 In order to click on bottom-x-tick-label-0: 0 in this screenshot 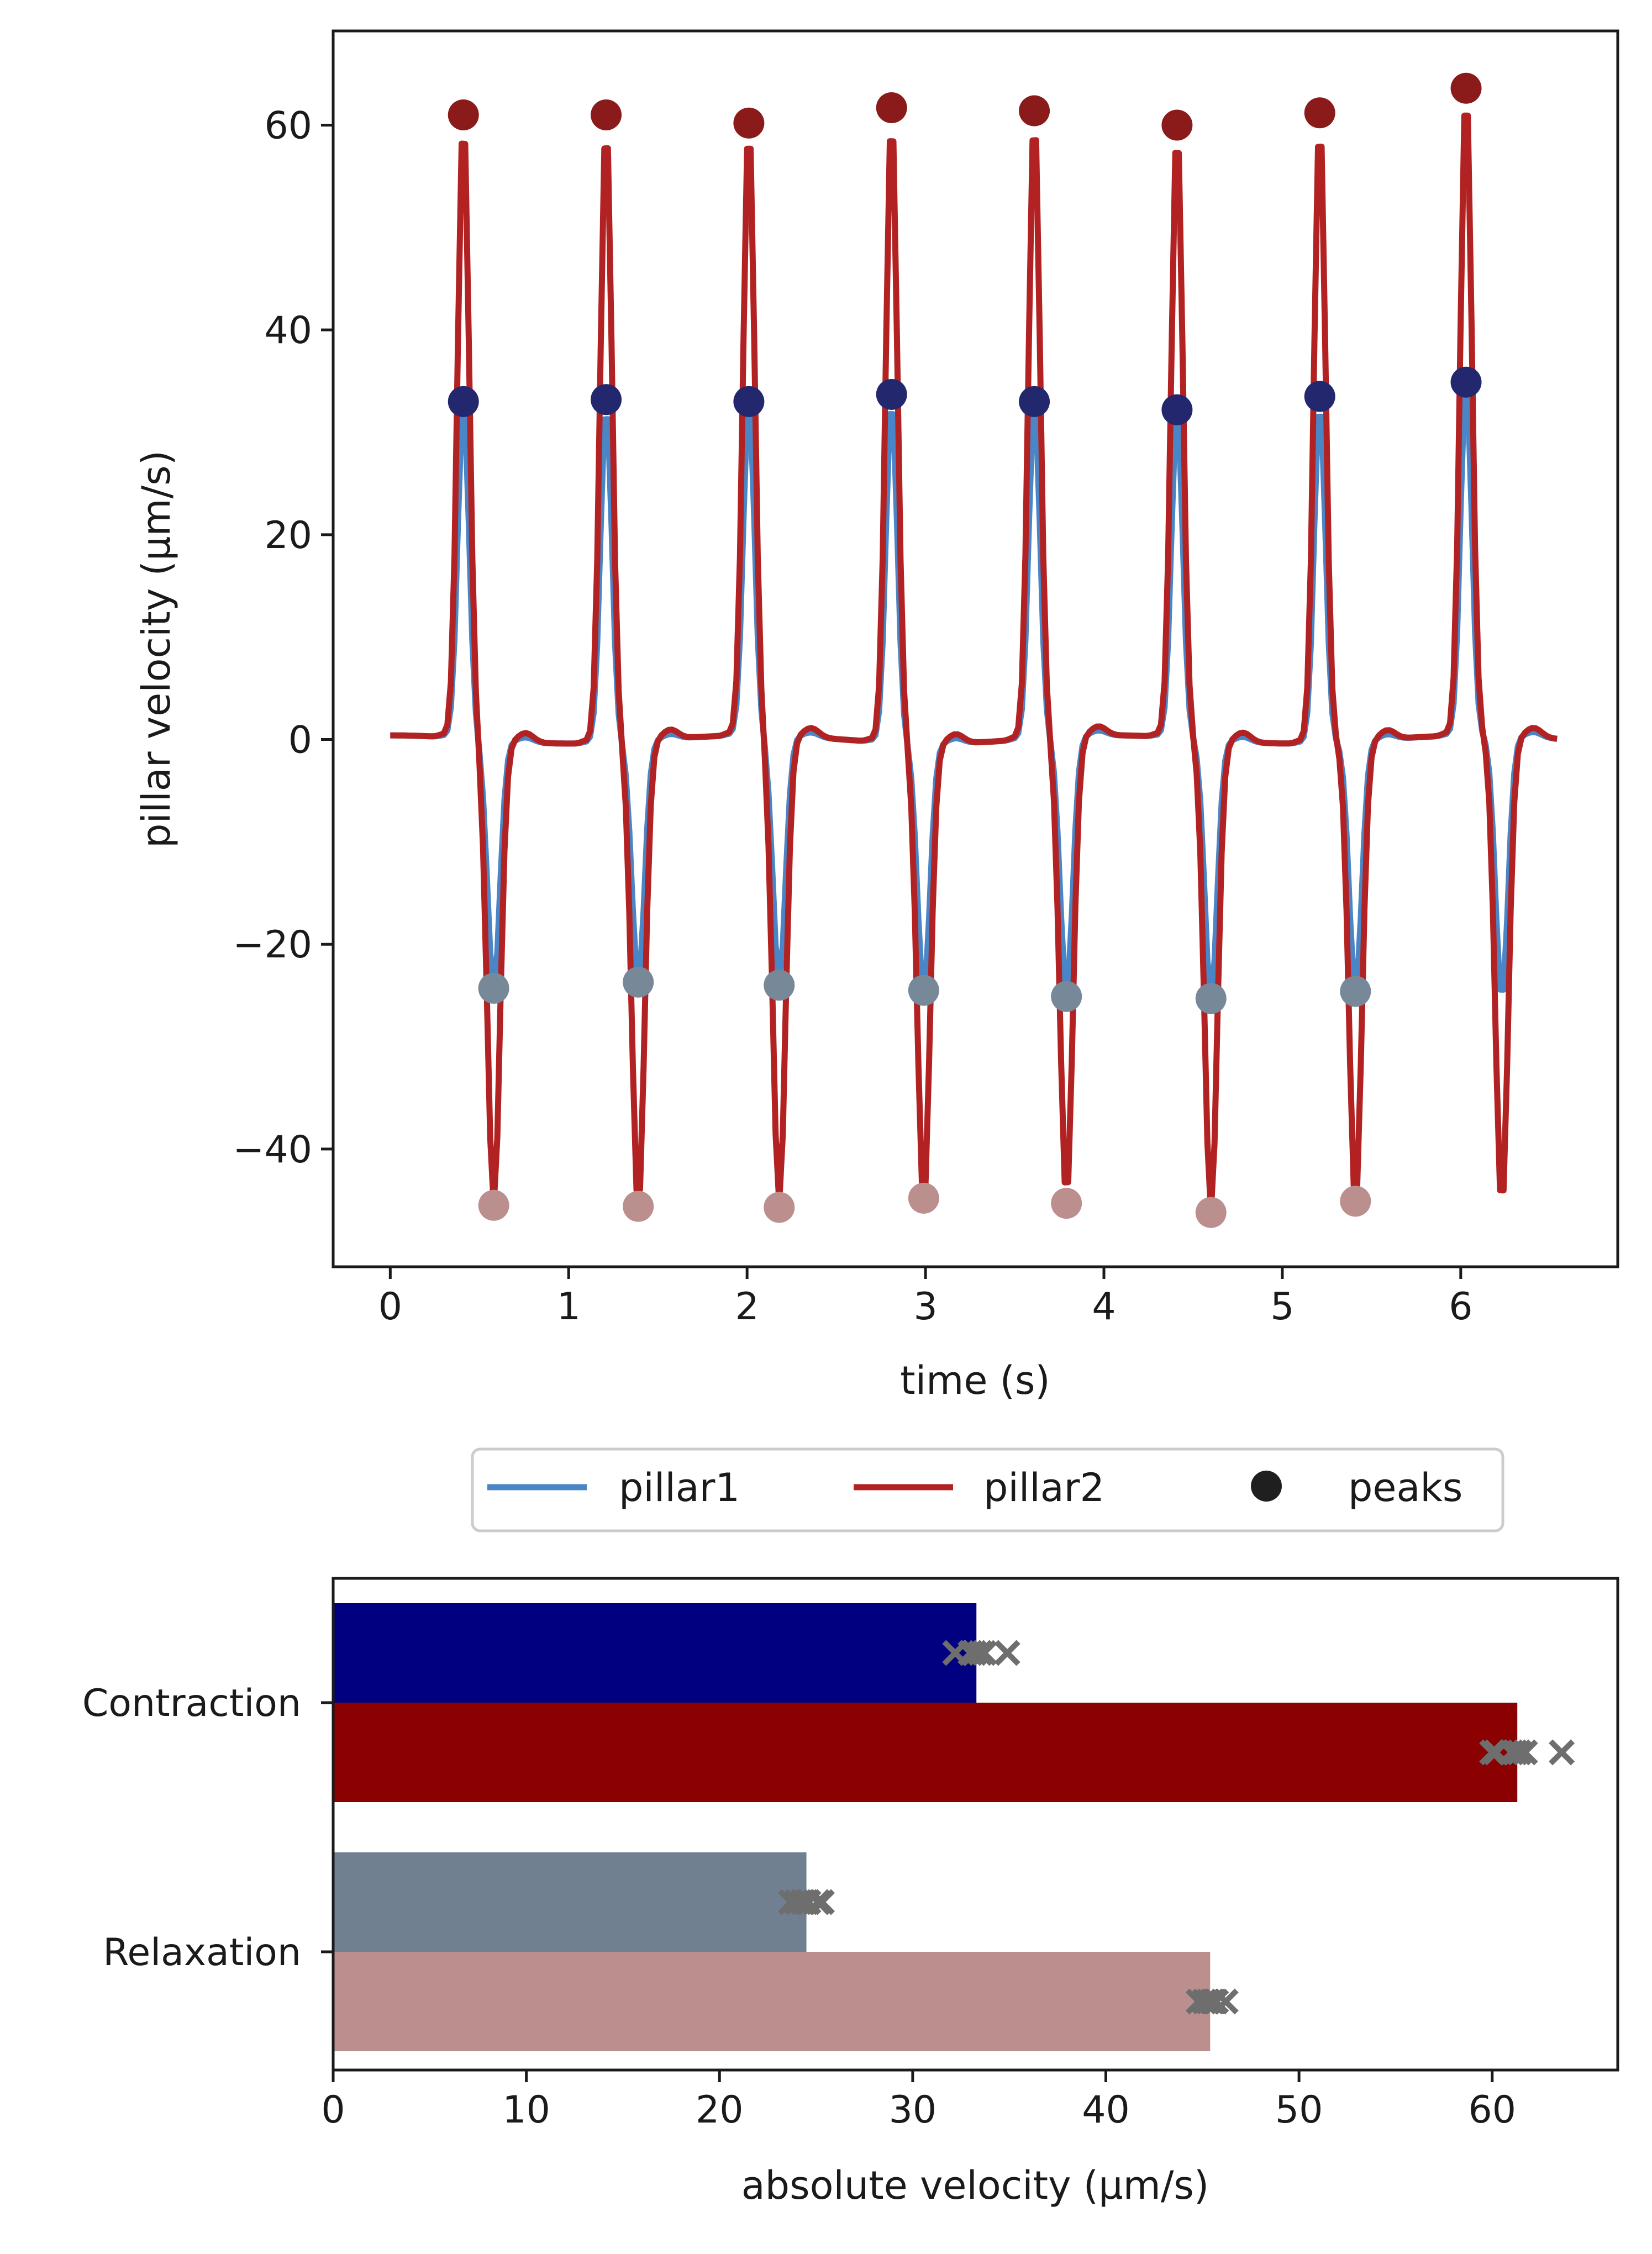, I will do `click(333, 2110)`.